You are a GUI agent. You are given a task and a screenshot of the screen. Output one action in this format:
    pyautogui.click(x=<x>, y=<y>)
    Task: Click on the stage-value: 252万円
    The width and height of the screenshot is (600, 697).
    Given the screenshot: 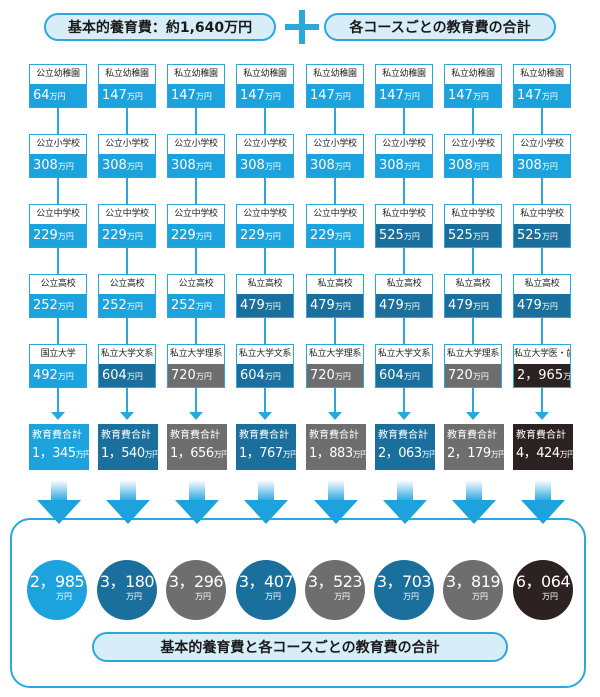 What is the action you would take?
    pyautogui.click(x=58, y=305)
    